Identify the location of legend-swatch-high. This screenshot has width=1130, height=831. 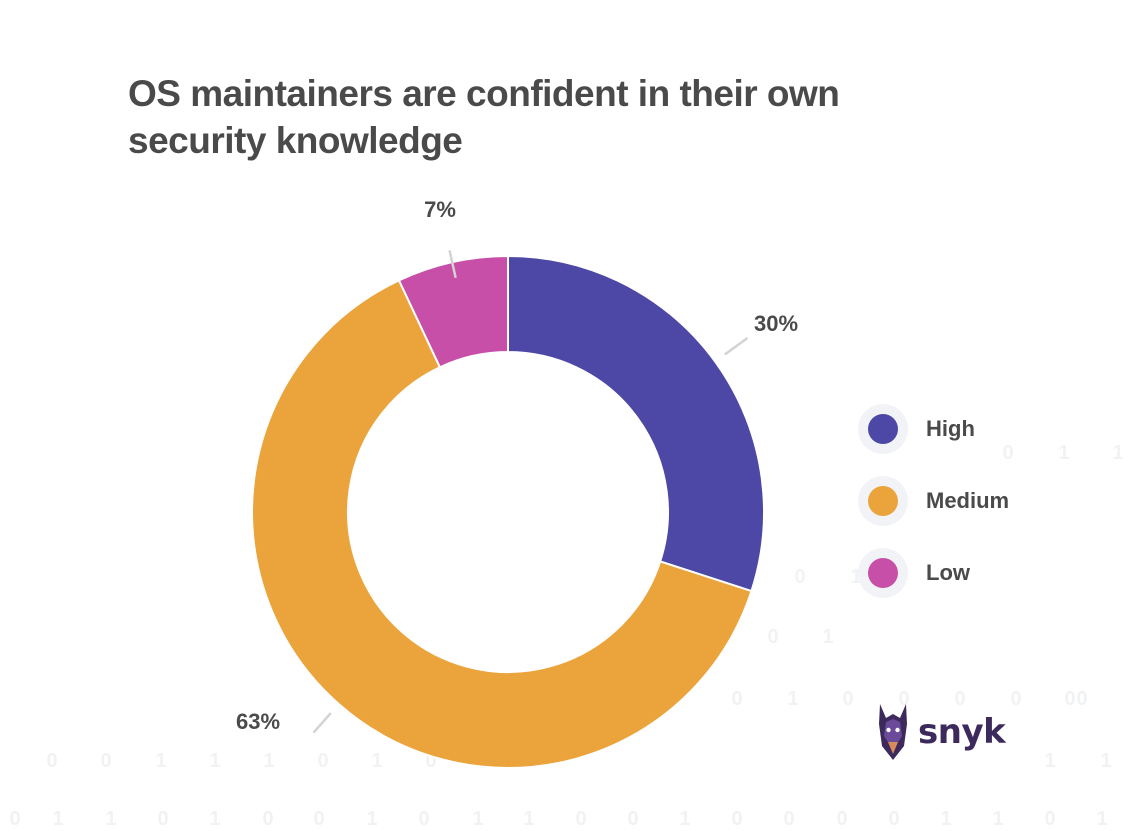
(883, 429).